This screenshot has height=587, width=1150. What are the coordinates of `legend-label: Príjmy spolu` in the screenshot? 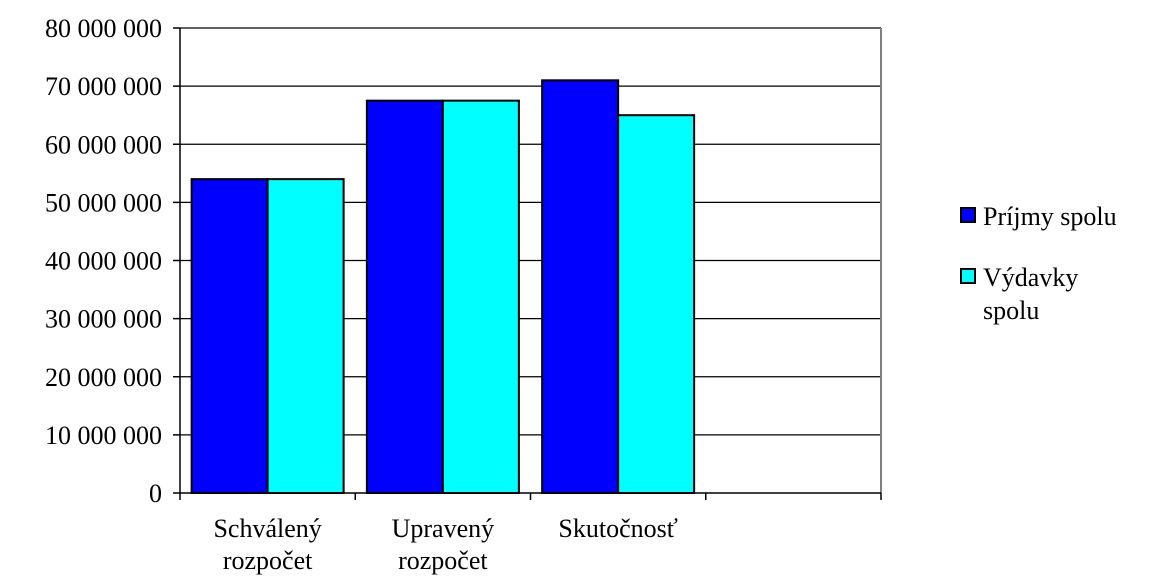 It's located at (1050, 216).